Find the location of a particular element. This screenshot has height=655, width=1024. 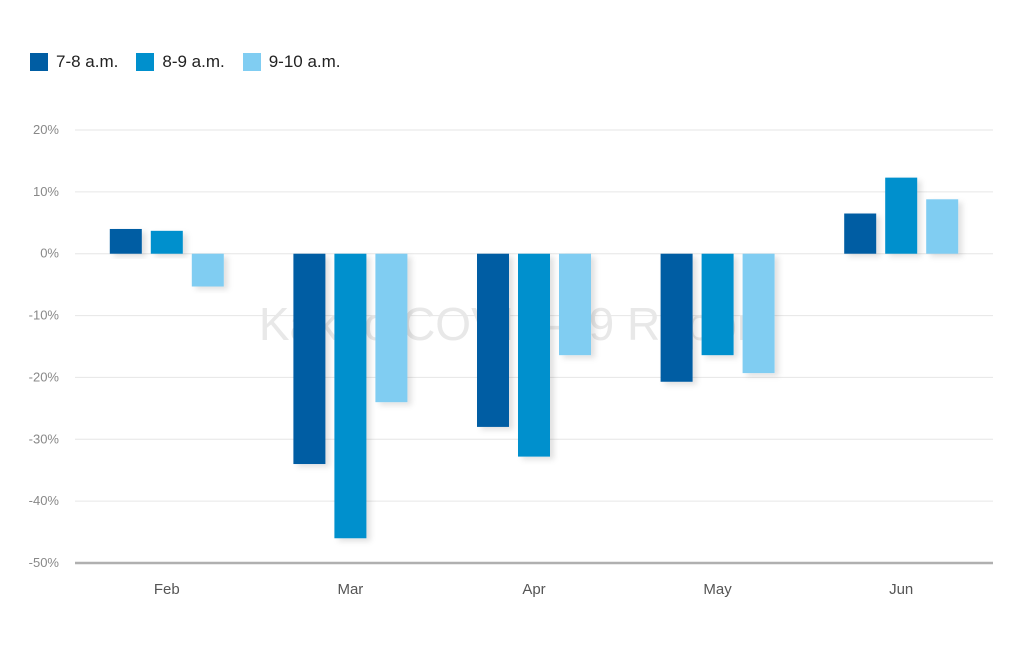

y-tick-label: -20% is located at coordinates (44, 376).